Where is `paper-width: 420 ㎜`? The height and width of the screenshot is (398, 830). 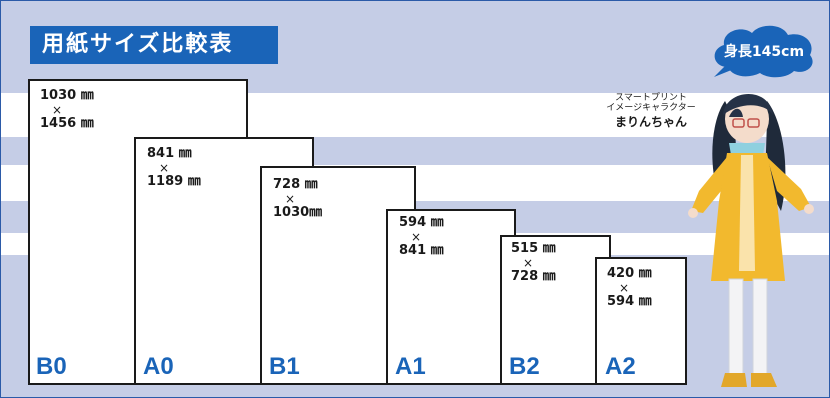 paper-width: 420 ㎜ is located at coordinates (629, 273).